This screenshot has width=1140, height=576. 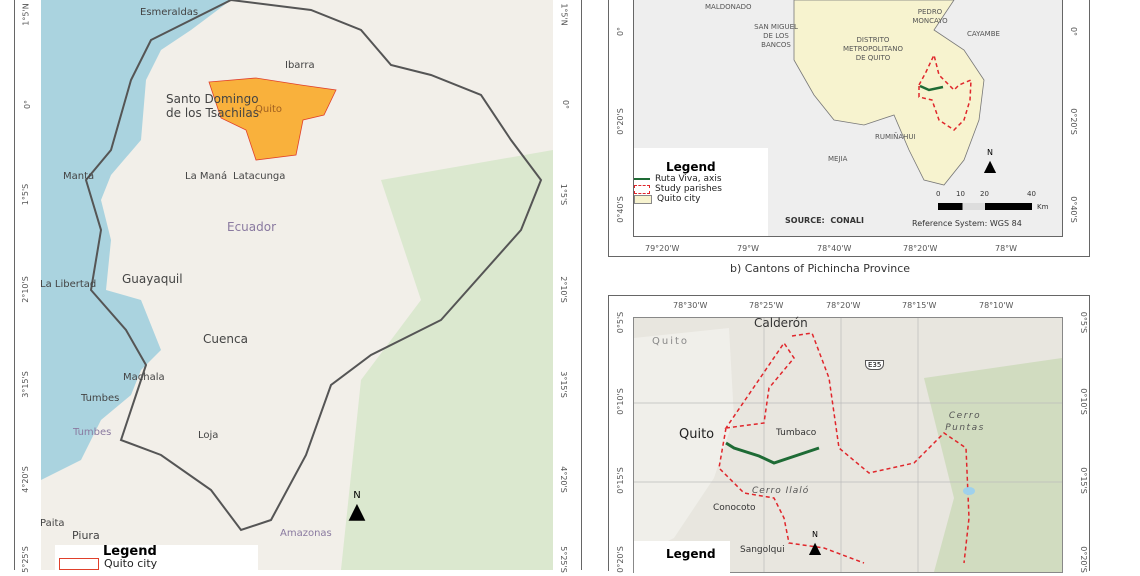 I want to click on lat-tick-right: 1°5'N, so click(x=564, y=14).